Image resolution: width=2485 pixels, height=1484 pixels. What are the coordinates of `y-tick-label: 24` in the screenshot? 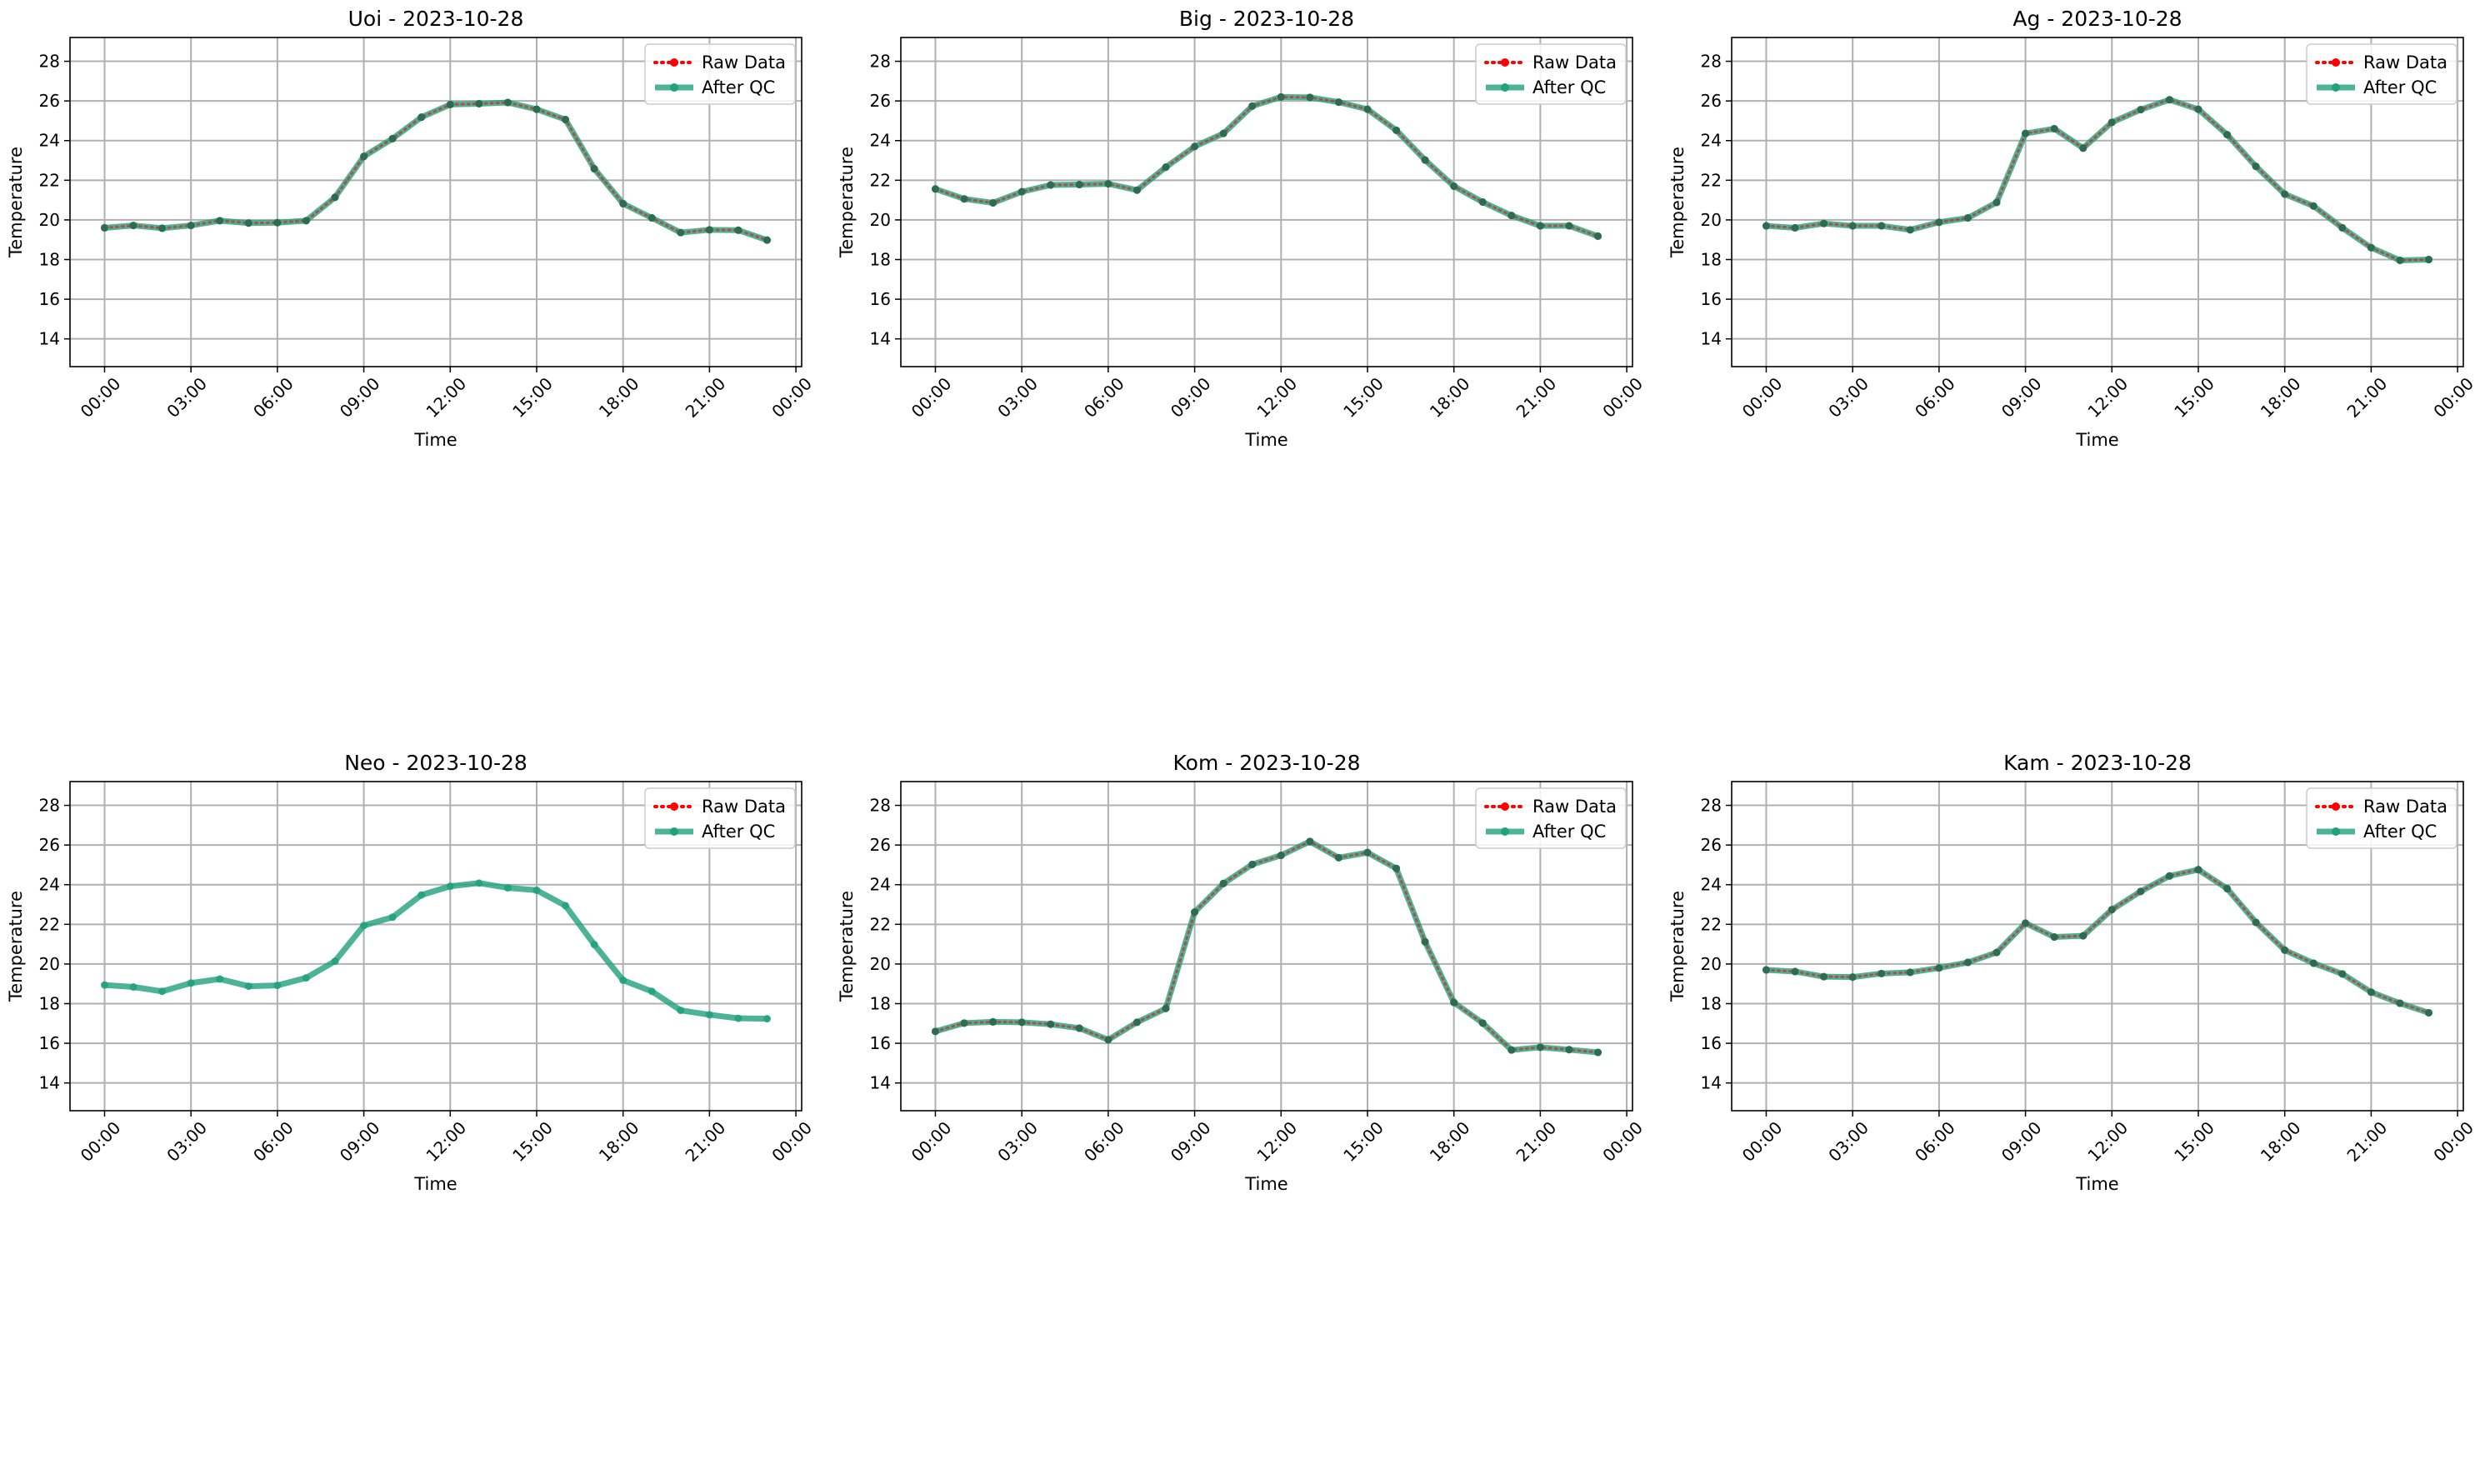 It's located at (1711, 141).